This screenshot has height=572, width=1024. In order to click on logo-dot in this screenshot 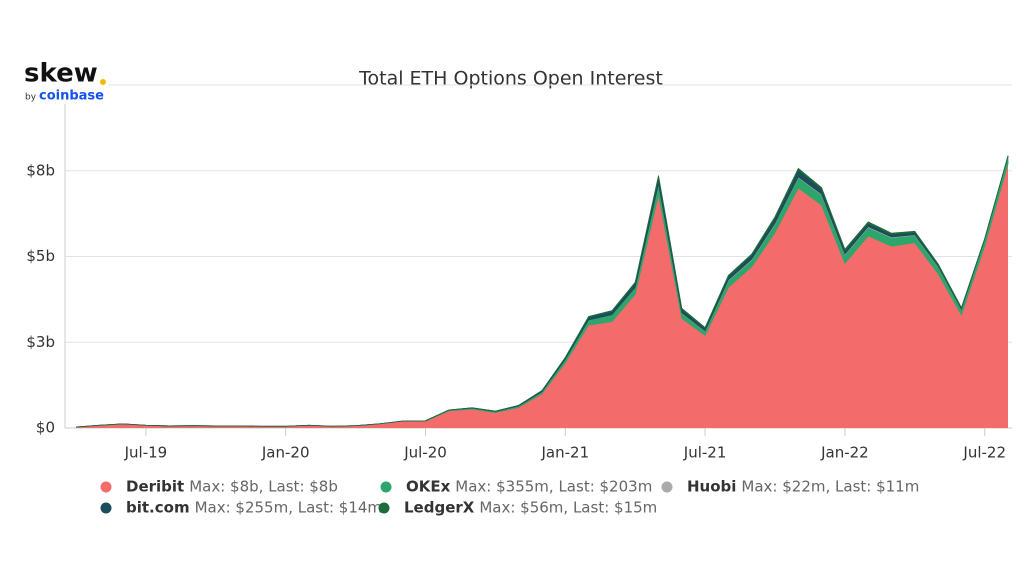, I will do `click(103, 82)`.